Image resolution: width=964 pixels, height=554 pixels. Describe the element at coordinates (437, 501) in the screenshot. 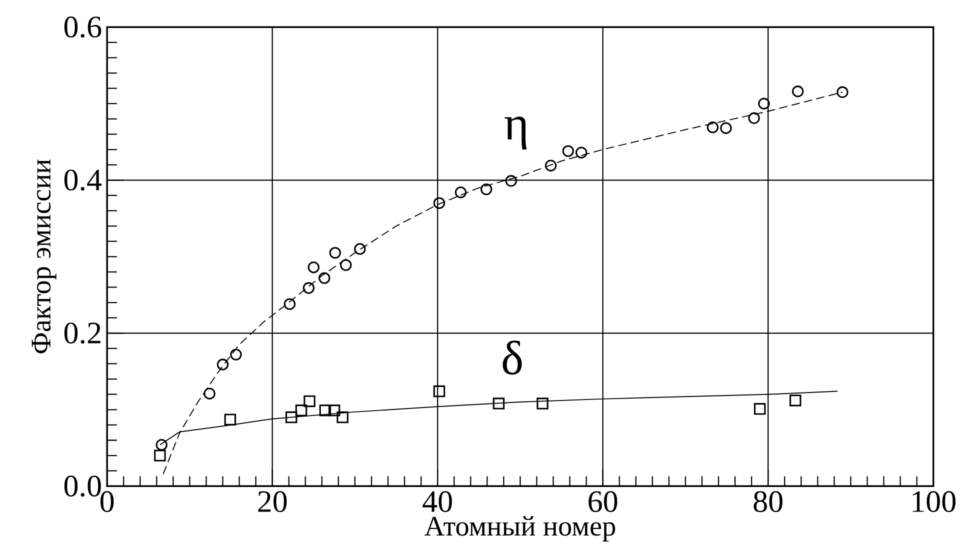

I see `x-tick-label: 40` at that location.